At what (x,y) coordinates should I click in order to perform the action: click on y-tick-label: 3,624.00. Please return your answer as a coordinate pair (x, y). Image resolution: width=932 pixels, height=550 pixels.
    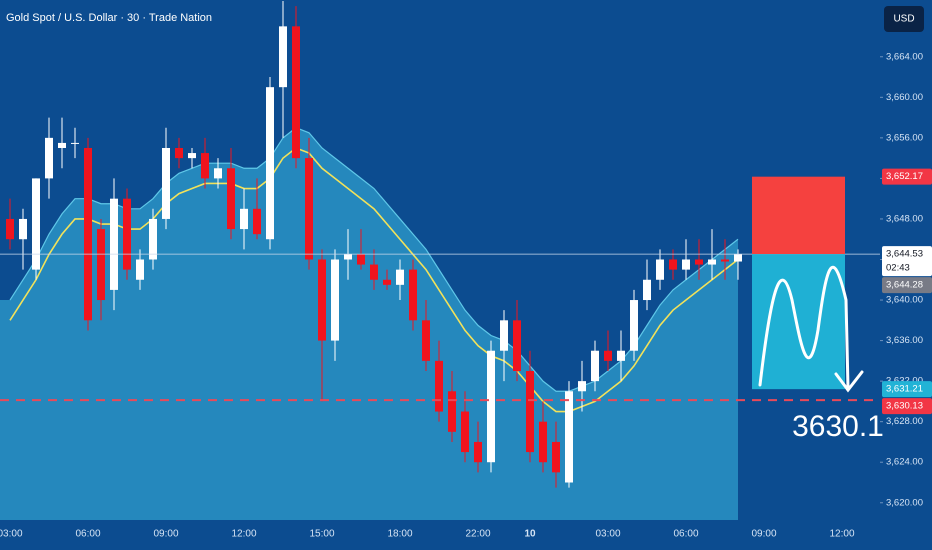
    Looking at the image, I should click on (904, 462).